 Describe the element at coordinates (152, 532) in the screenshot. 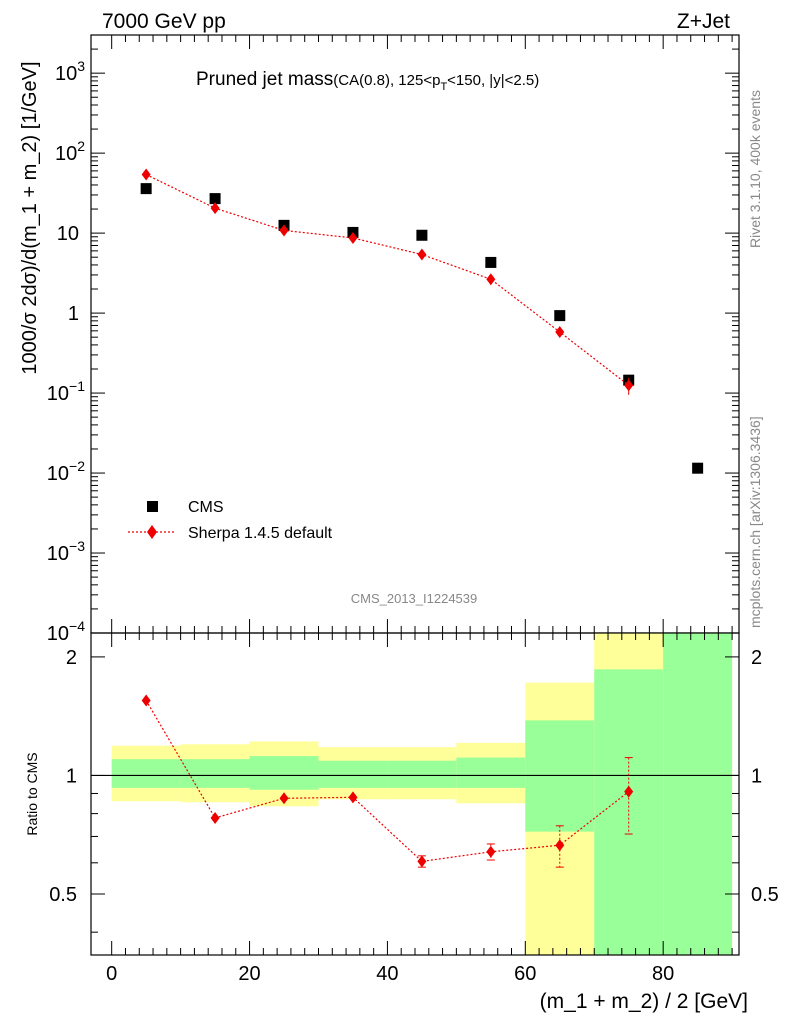

I see `legend-sherpa-marker` at that location.